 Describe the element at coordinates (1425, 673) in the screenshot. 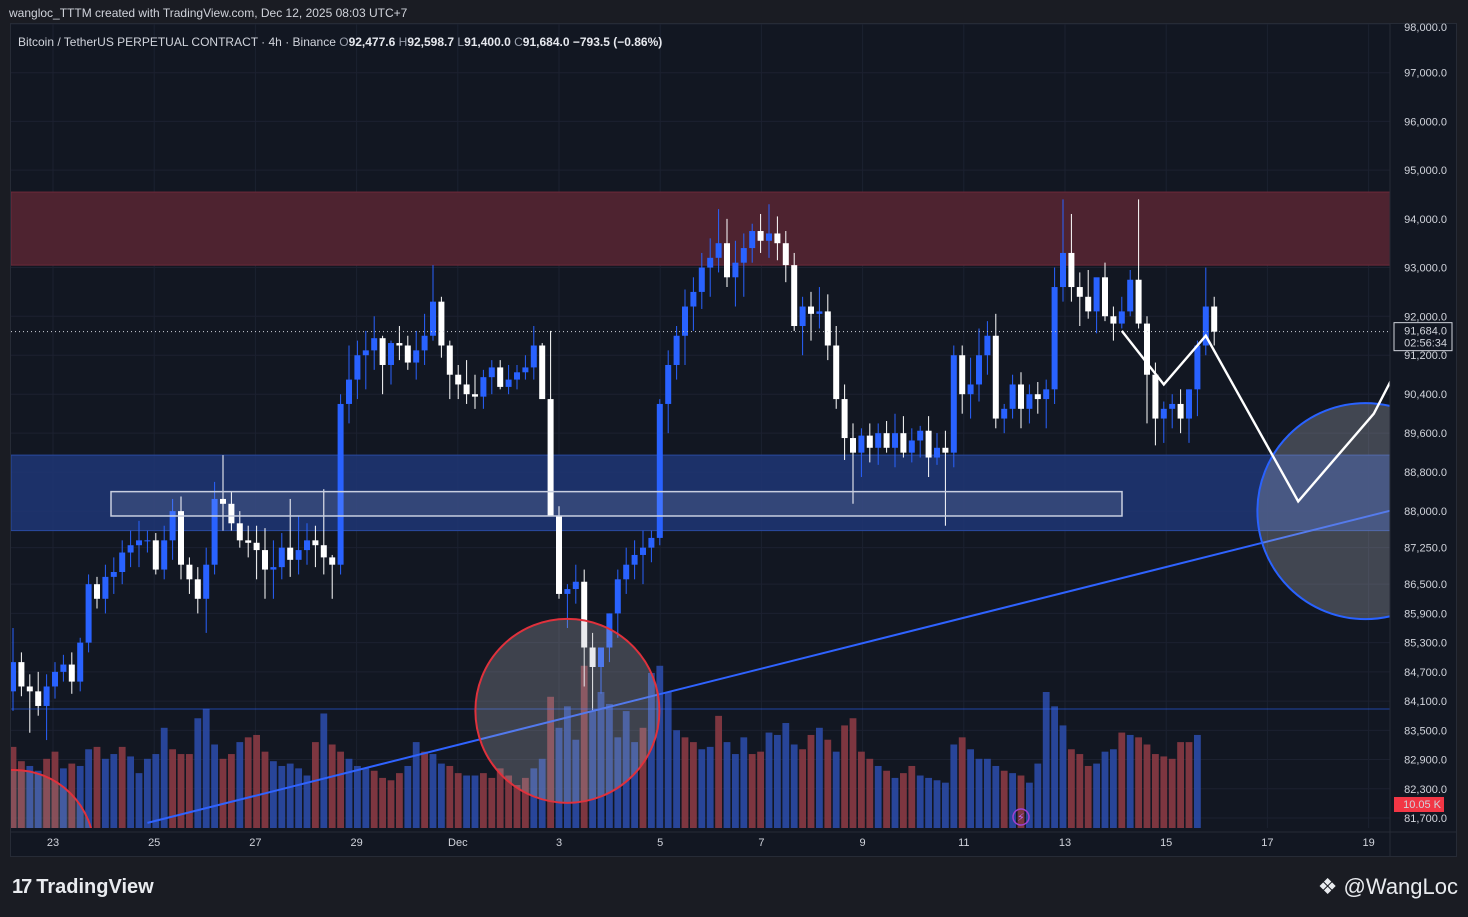

I see `price-tick-label: 84,700.0` at that location.